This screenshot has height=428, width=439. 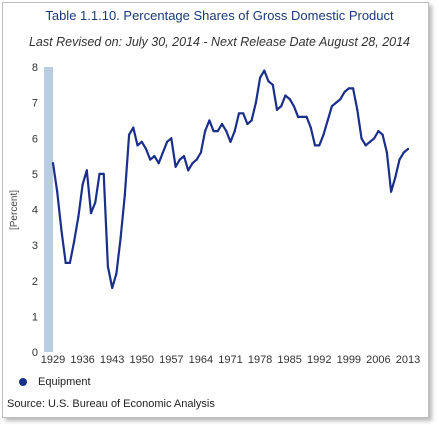 I want to click on x-tick-label: 1964, so click(x=201, y=360).